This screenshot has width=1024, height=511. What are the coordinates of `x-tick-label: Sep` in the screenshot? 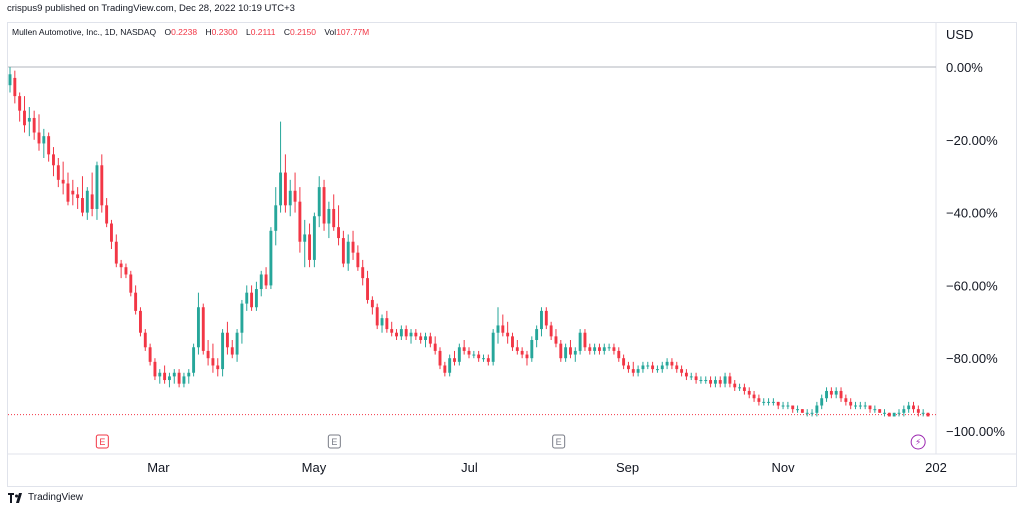 It's located at (627, 467).